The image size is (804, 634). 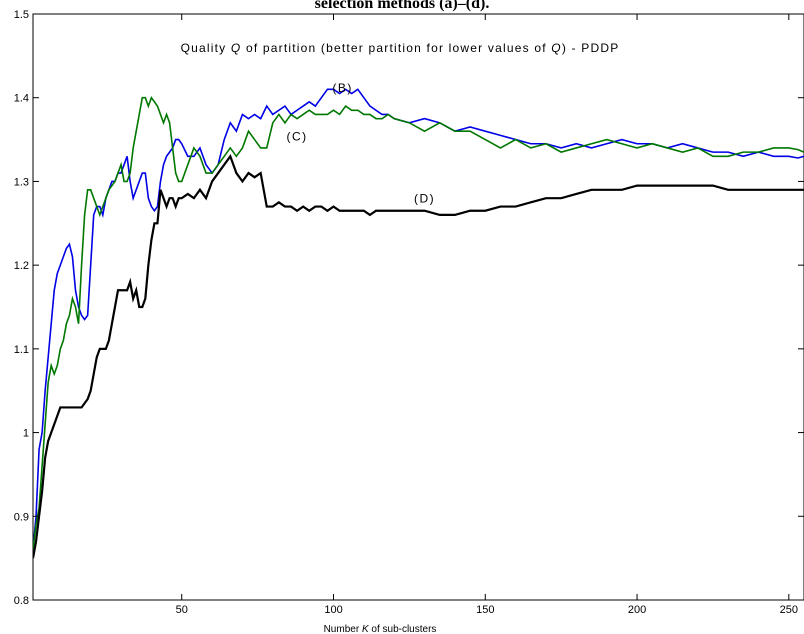 I want to click on chart-title-part: Quality, so click(x=206, y=48).